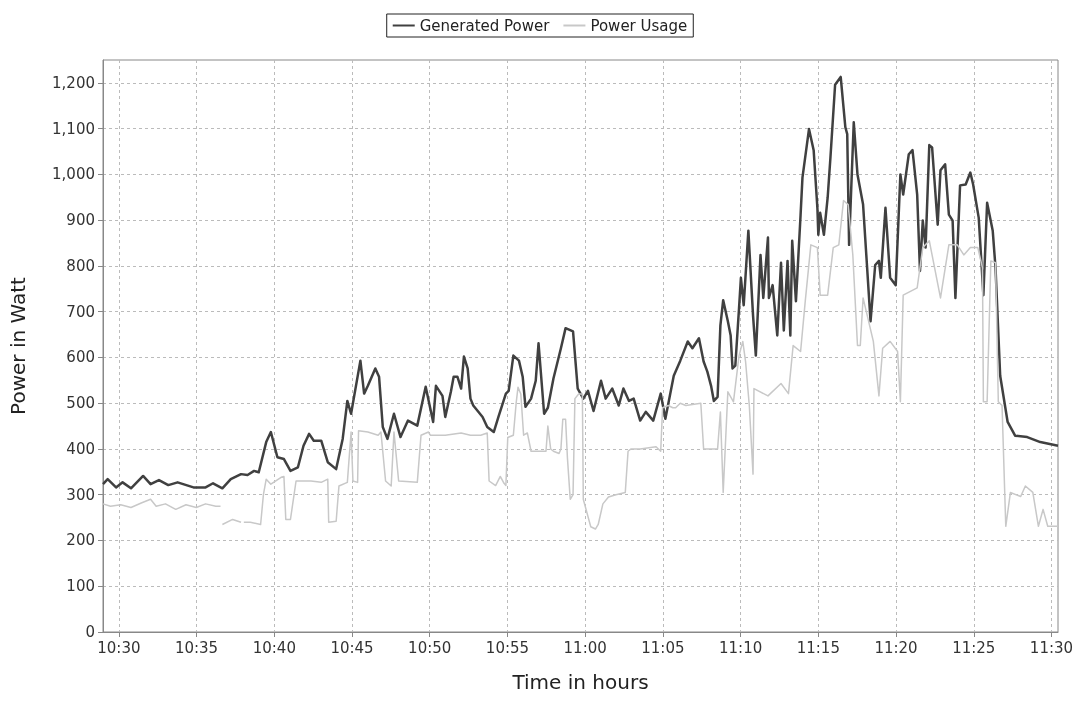  Describe the element at coordinates (80, 311) in the screenshot. I see `y-tick-label: 700` at that location.